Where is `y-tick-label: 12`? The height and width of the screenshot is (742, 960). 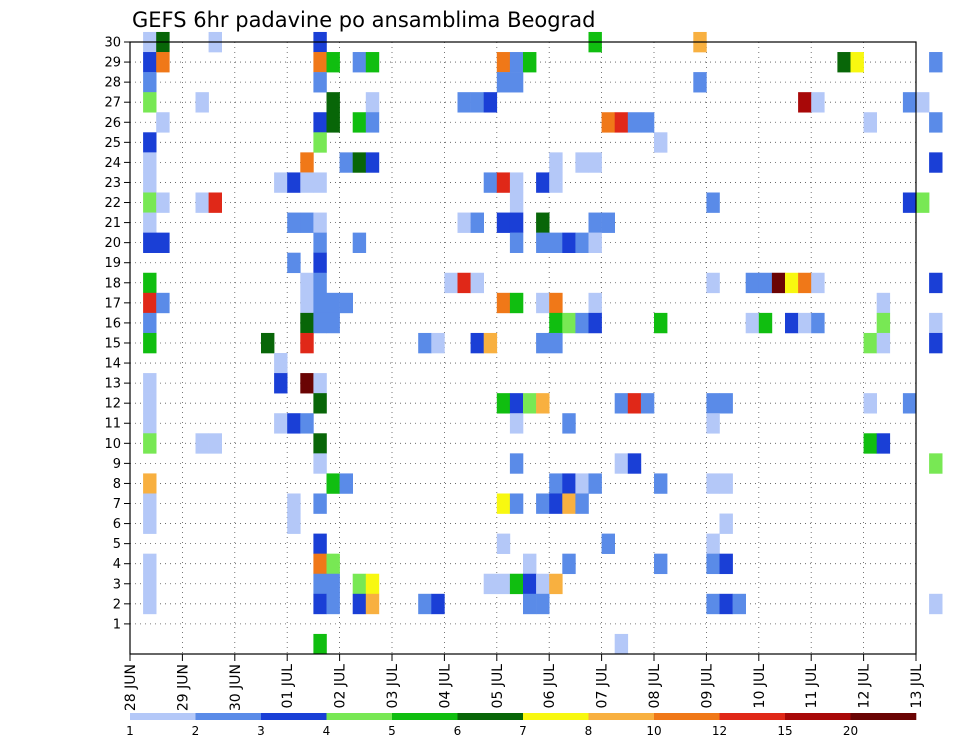 y-tick-label: 12 is located at coordinates (112, 404).